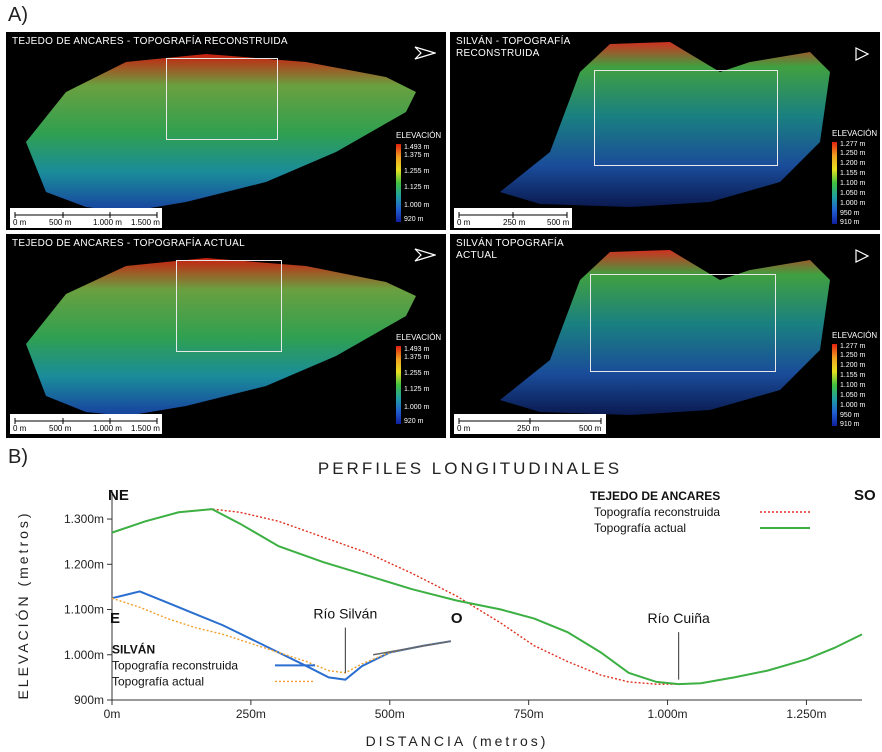  Describe the element at coordinates (84, 564) in the screenshot. I see `y-tick-label: 1.200m` at that location.